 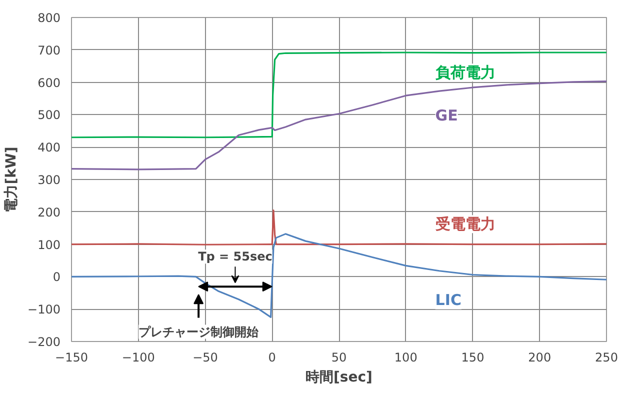 I want to click on y-tick-label: 0, so click(x=56, y=277).